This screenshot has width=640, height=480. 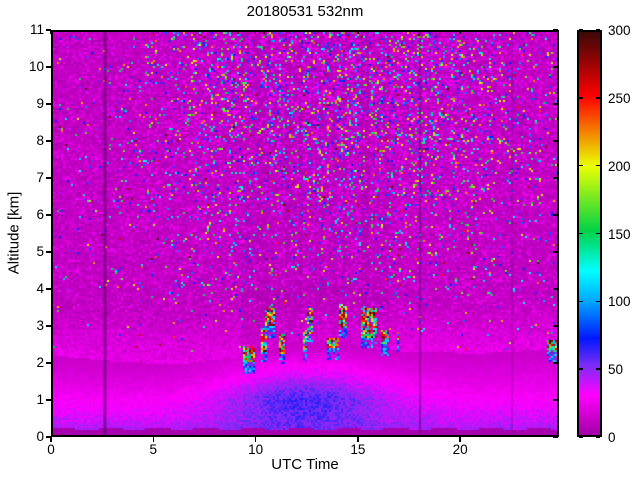 I want to click on colorbar-tick-label: 0, so click(x=612, y=437).